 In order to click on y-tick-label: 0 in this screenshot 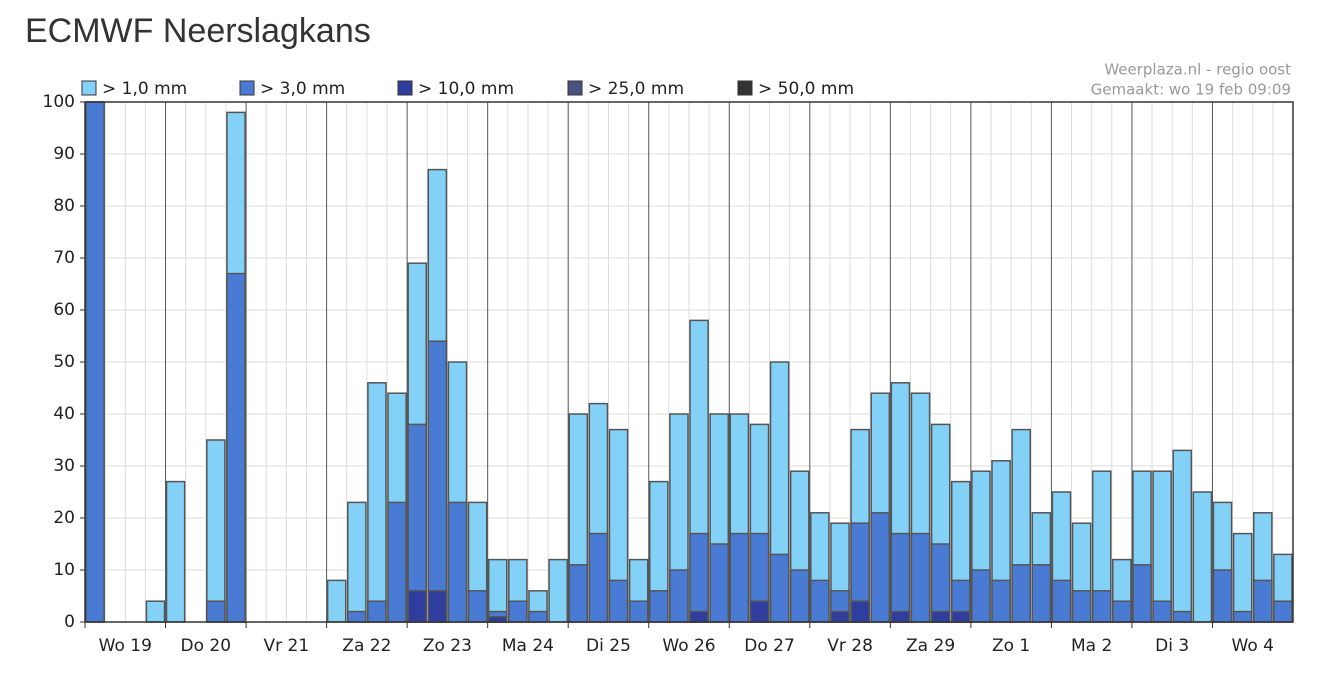, I will do `click(69, 622)`.